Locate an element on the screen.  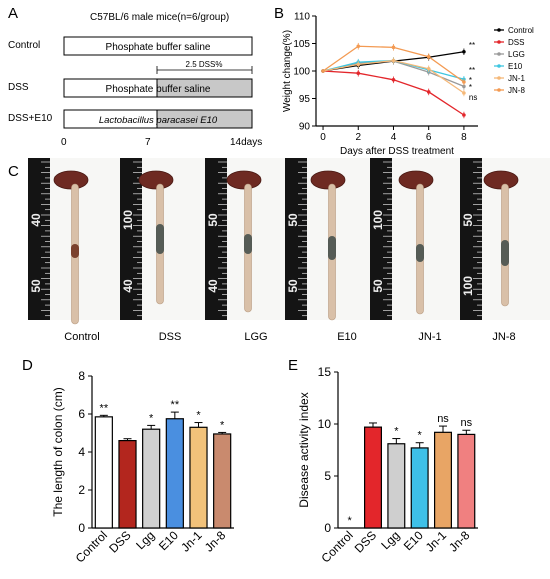
timeline-14: 14days is located at coordinates (246, 142).